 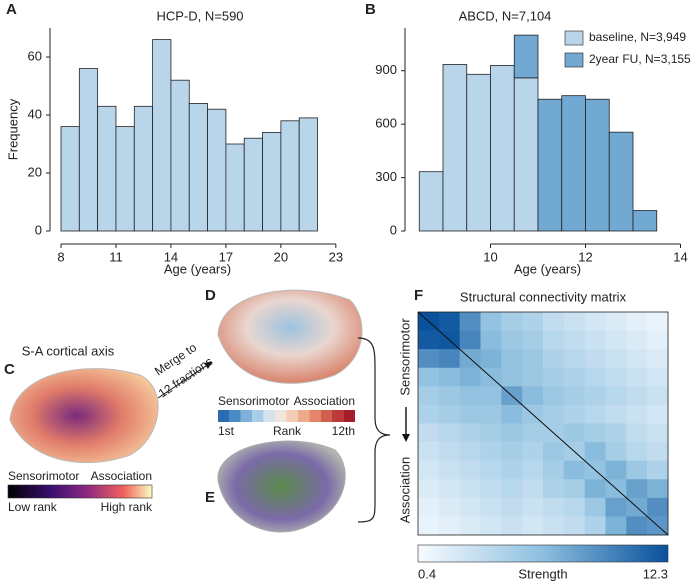 I want to click on colorbar-label: Rank, so click(x=287, y=431).